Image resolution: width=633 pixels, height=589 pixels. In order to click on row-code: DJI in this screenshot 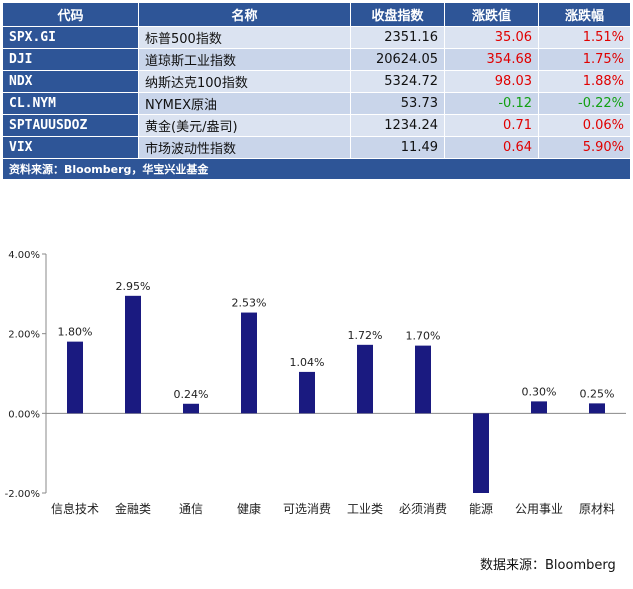, I will do `click(70, 59)`.